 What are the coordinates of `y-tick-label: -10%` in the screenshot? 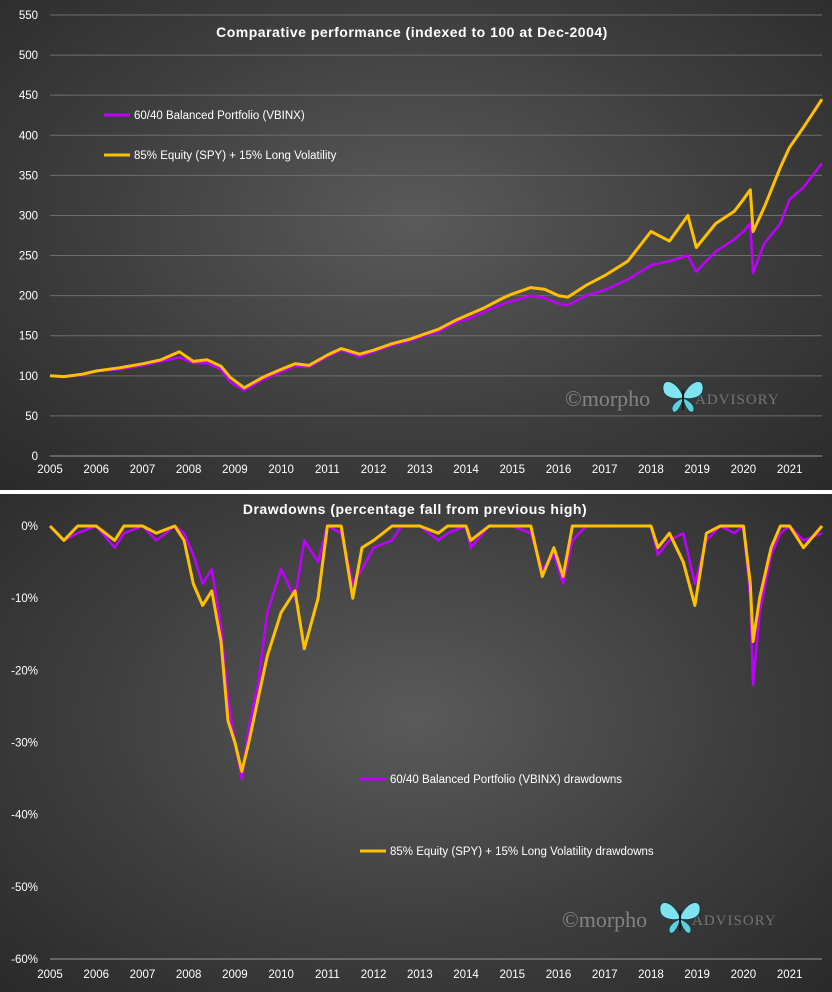 It's located at (24, 599).